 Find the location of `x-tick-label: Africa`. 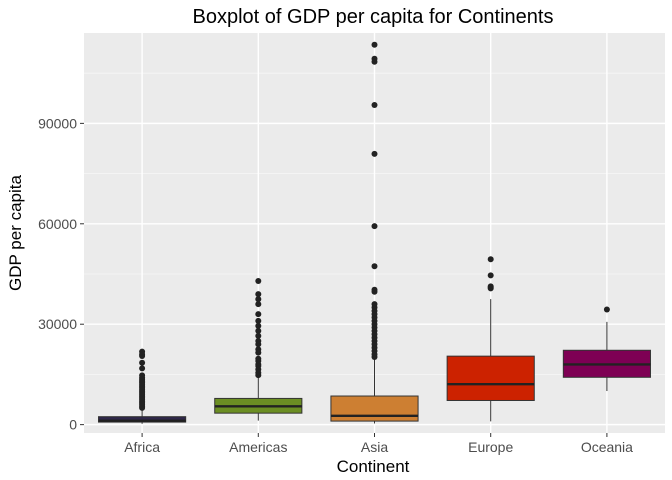

x-tick-label: Africa is located at coordinates (142, 447).